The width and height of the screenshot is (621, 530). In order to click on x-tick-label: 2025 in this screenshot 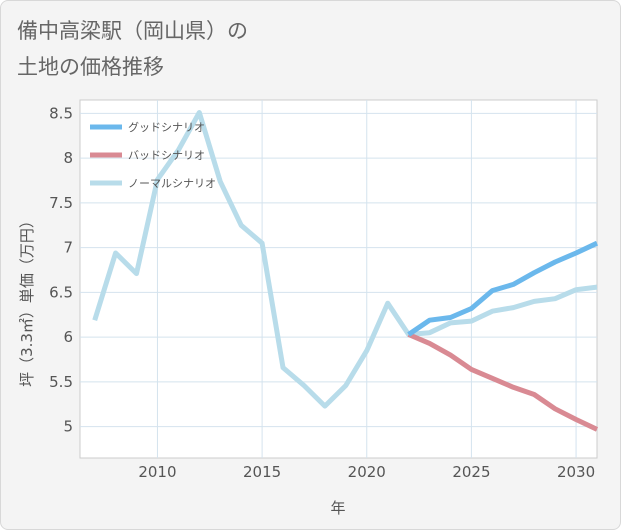, I will do `click(471, 472)`.